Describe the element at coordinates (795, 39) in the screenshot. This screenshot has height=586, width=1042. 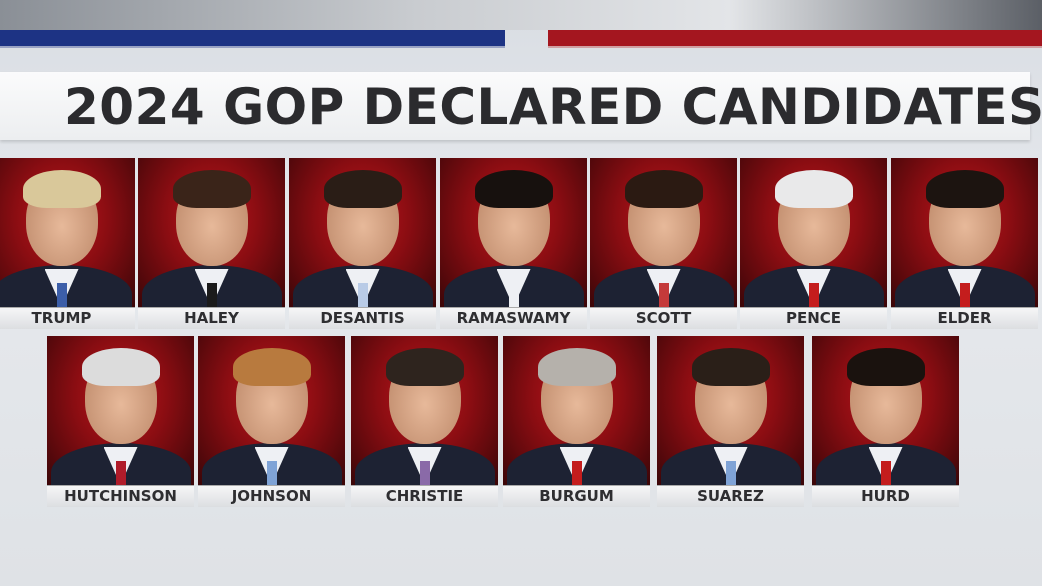
I see `red-stripe` at that location.